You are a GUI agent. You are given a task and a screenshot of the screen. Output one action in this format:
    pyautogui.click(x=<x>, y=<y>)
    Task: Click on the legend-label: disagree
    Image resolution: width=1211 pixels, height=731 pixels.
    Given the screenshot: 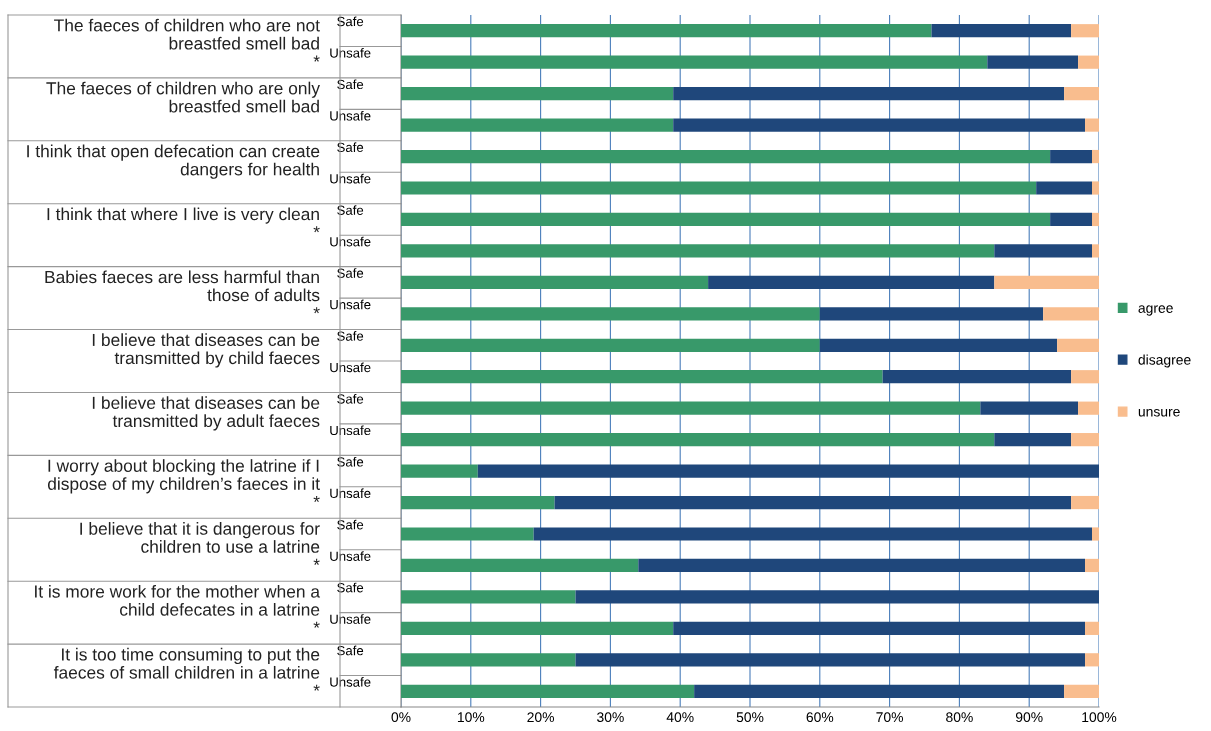 What is the action you would take?
    pyautogui.click(x=1164, y=361)
    